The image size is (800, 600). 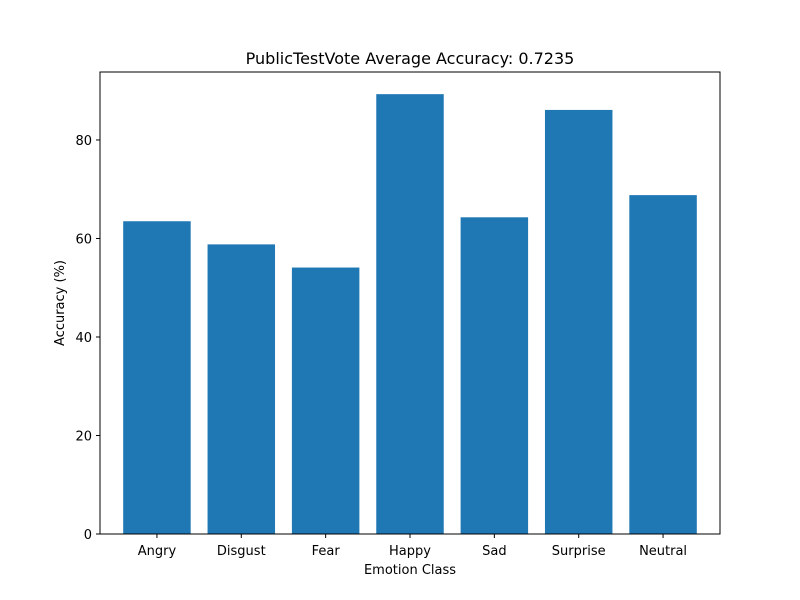 What do you see at coordinates (410, 570) in the screenshot?
I see `x-axis-title: Emotion Class` at bounding box center [410, 570].